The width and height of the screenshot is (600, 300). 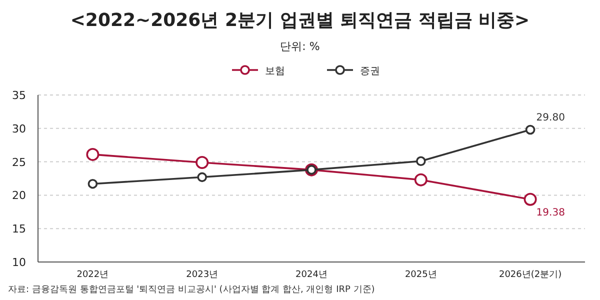 I want to click on x-tick-label: 2025년, so click(x=420, y=275).